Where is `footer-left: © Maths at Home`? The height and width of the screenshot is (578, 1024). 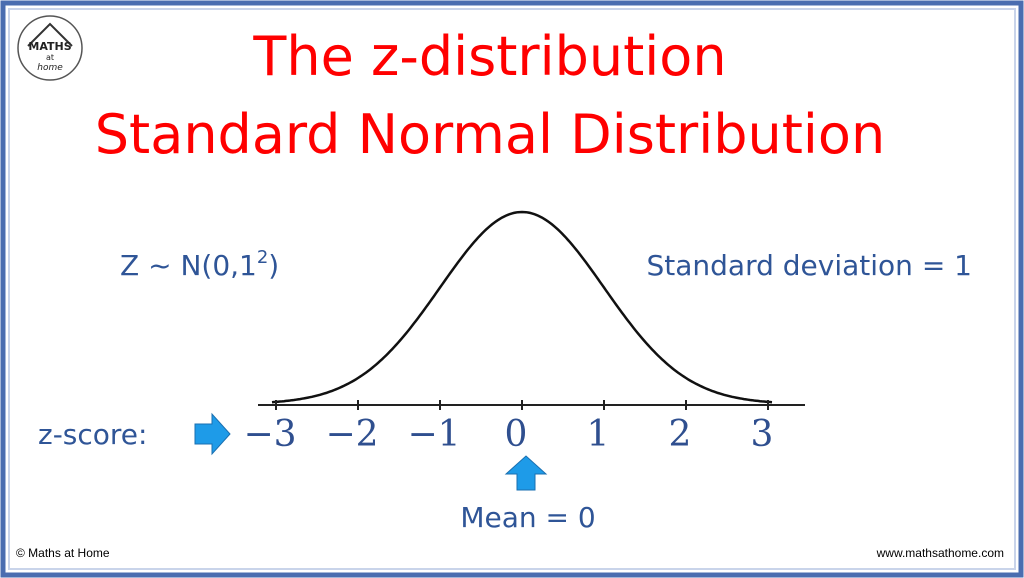 footer-left: © Maths at Home is located at coordinates (63, 553).